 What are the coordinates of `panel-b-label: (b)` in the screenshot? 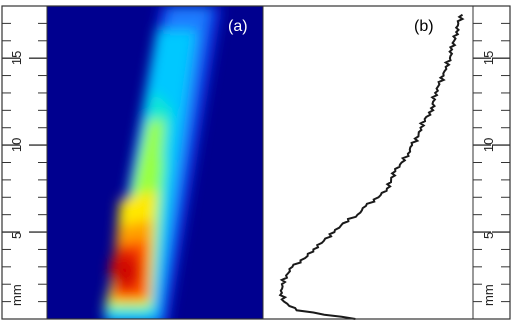 It's located at (424, 26).